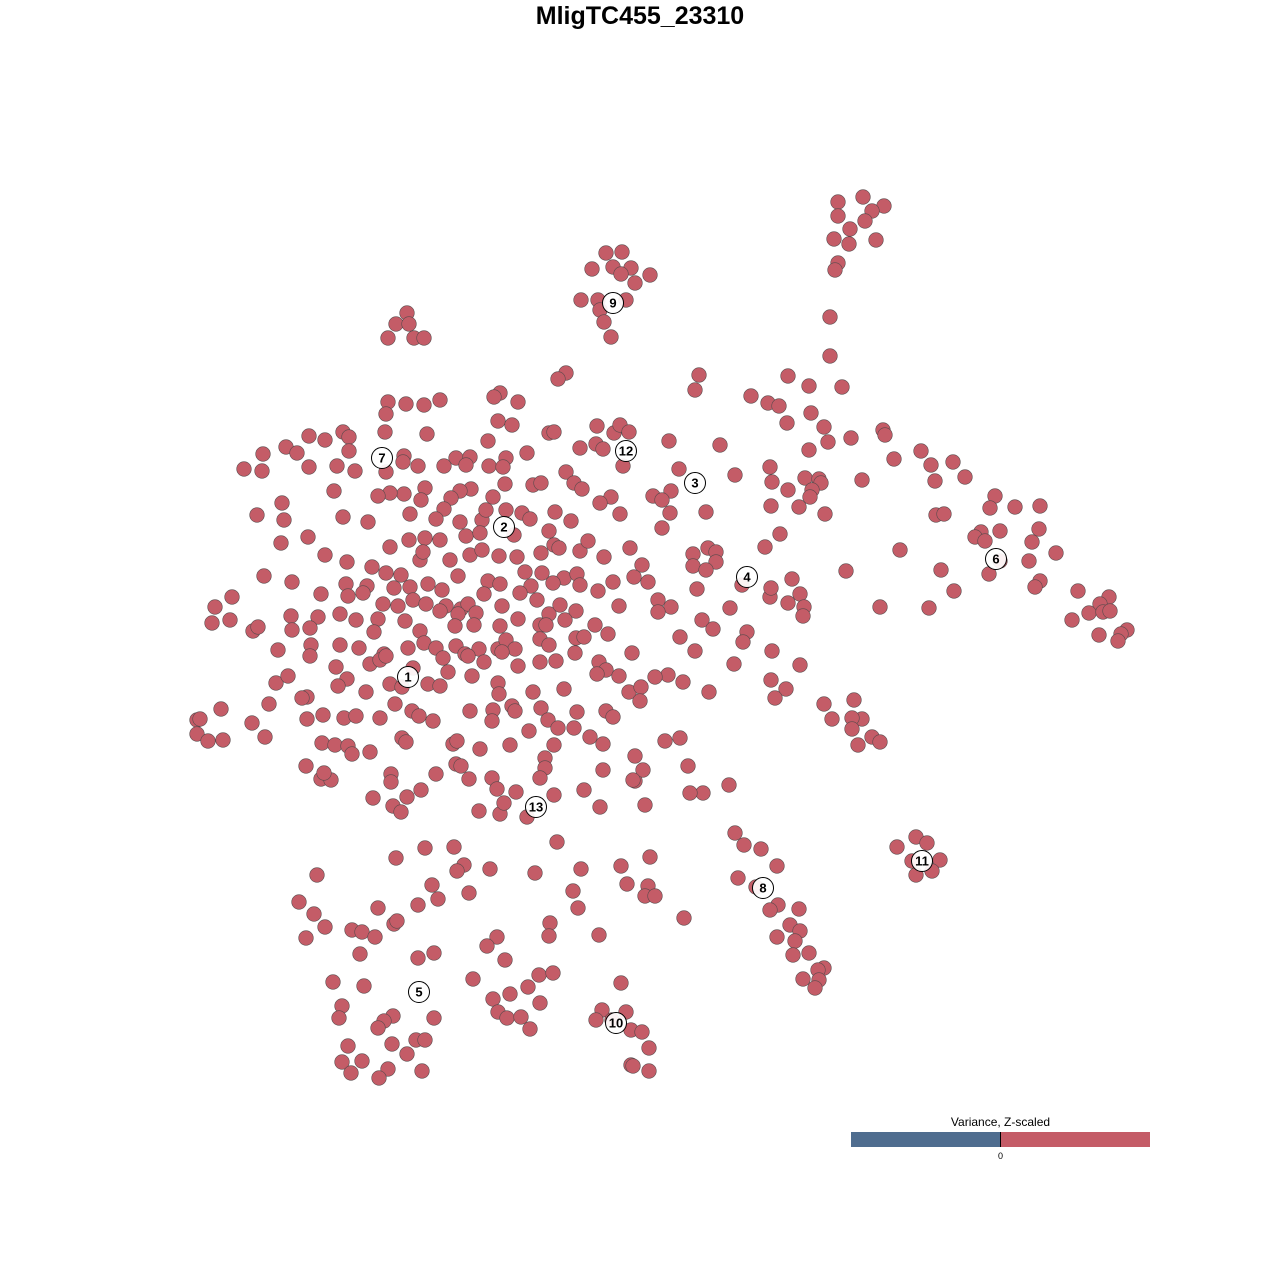 This screenshot has height=1280, width=1280. What do you see at coordinates (695, 483) in the screenshot?
I see `cluster-label-3: 3` at bounding box center [695, 483].